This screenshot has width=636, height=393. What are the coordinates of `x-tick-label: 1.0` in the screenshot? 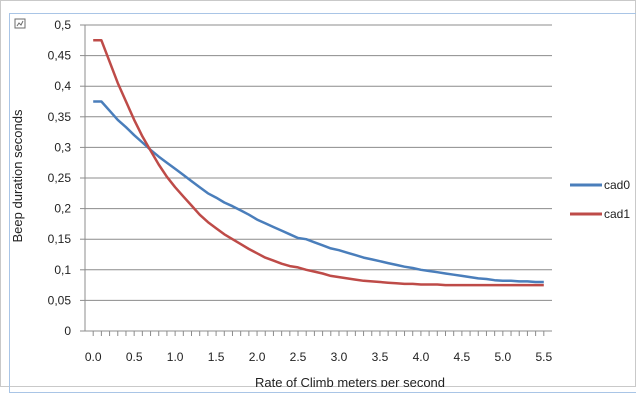 It's located at (175, 357).